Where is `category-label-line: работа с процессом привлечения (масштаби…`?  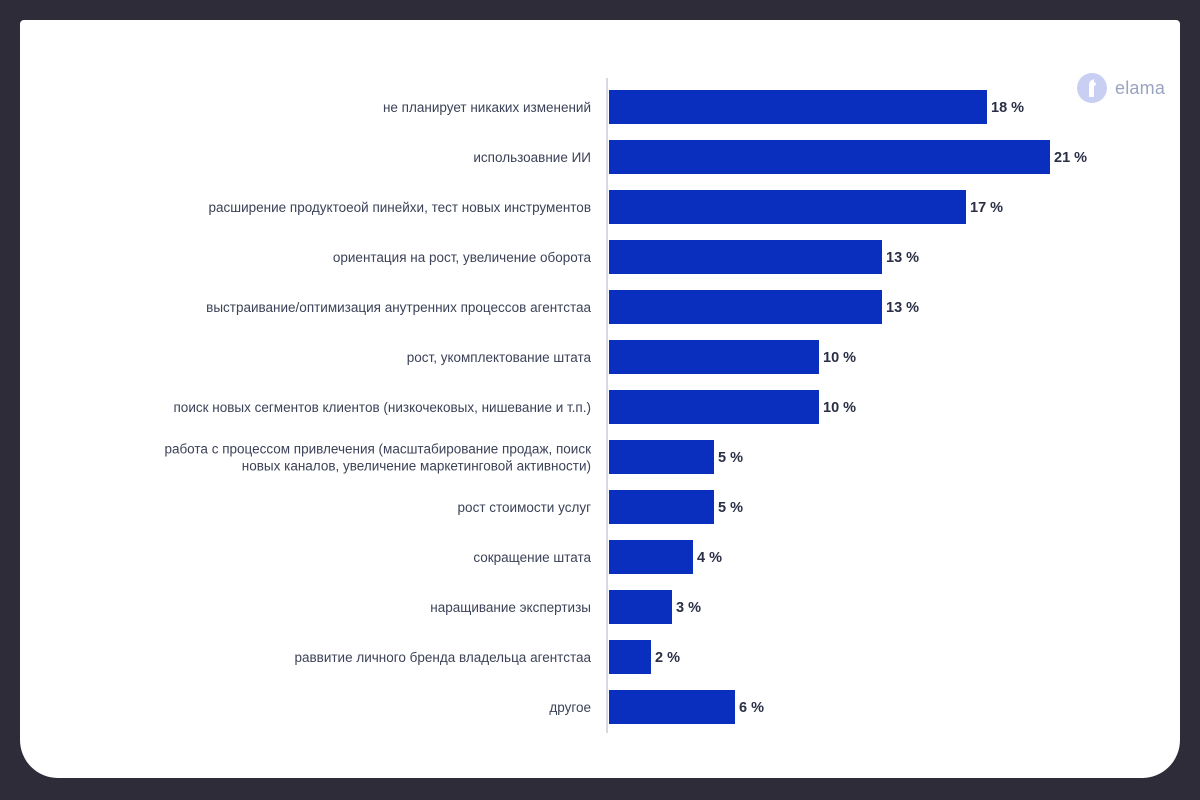
category-label-line: работа с процессом привлечения (масштаби… is located at coordinates (377, 449).